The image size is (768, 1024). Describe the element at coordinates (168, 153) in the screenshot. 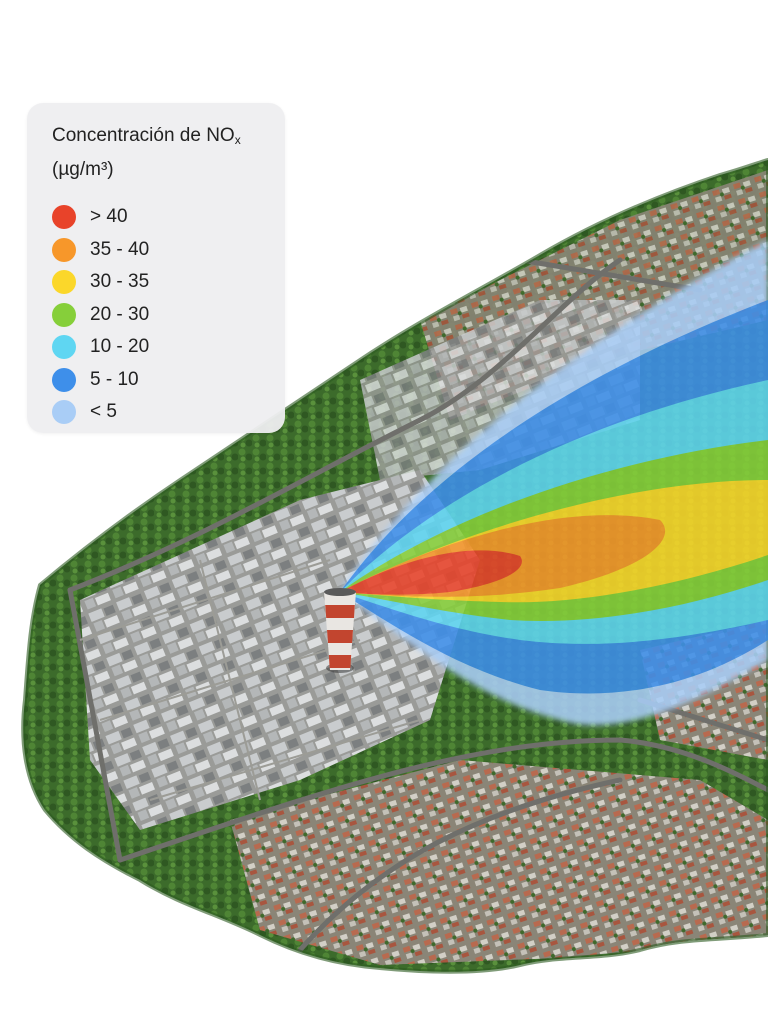

I see `legend-title: Concentración de NOx (µg/m³)` at that location.